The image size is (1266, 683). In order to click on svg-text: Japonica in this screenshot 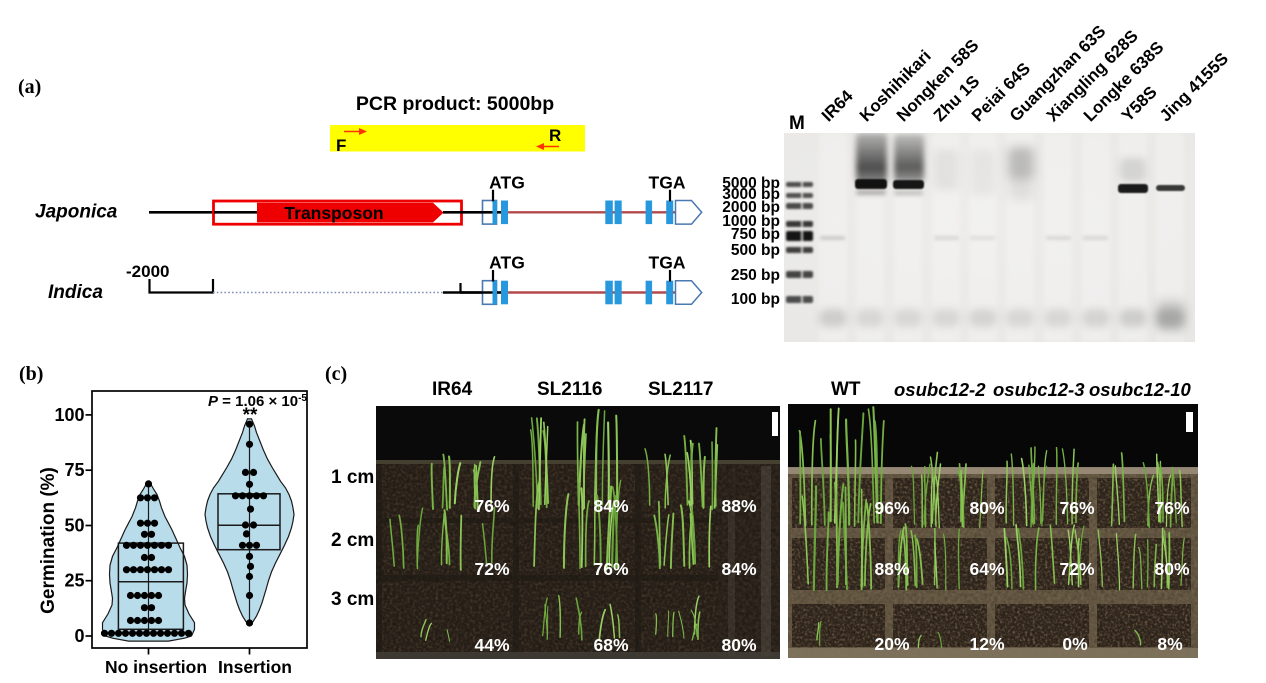, I will do `click(76, 212)`.